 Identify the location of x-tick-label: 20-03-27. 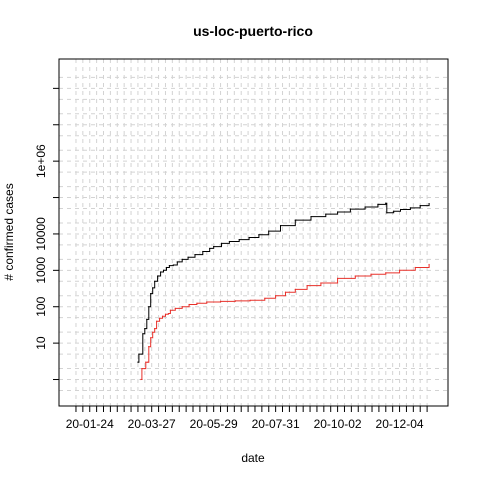
(152, 424).